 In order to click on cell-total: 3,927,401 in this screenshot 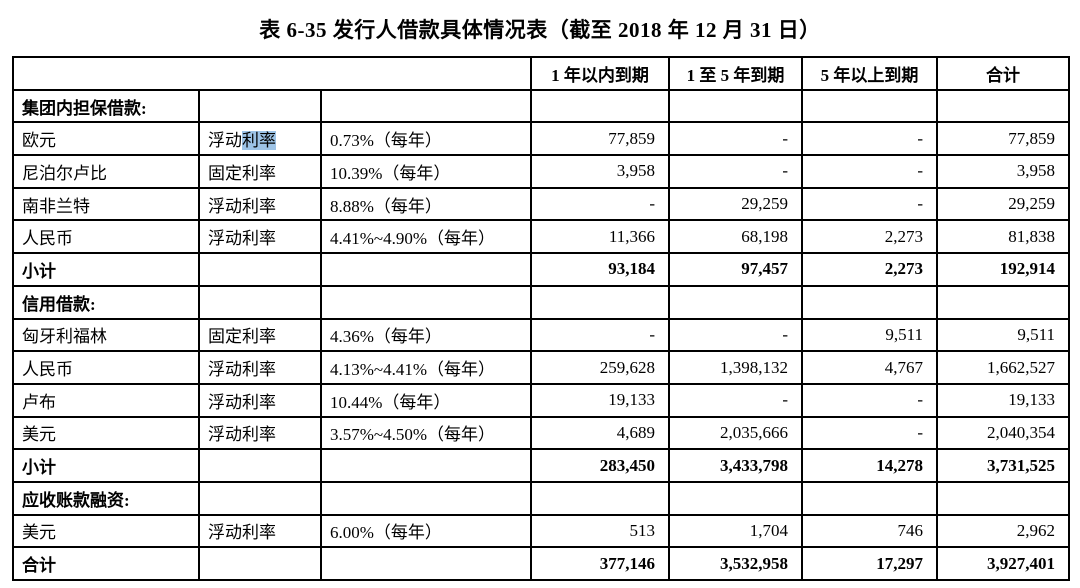, I will do `click(1003, 563)`.